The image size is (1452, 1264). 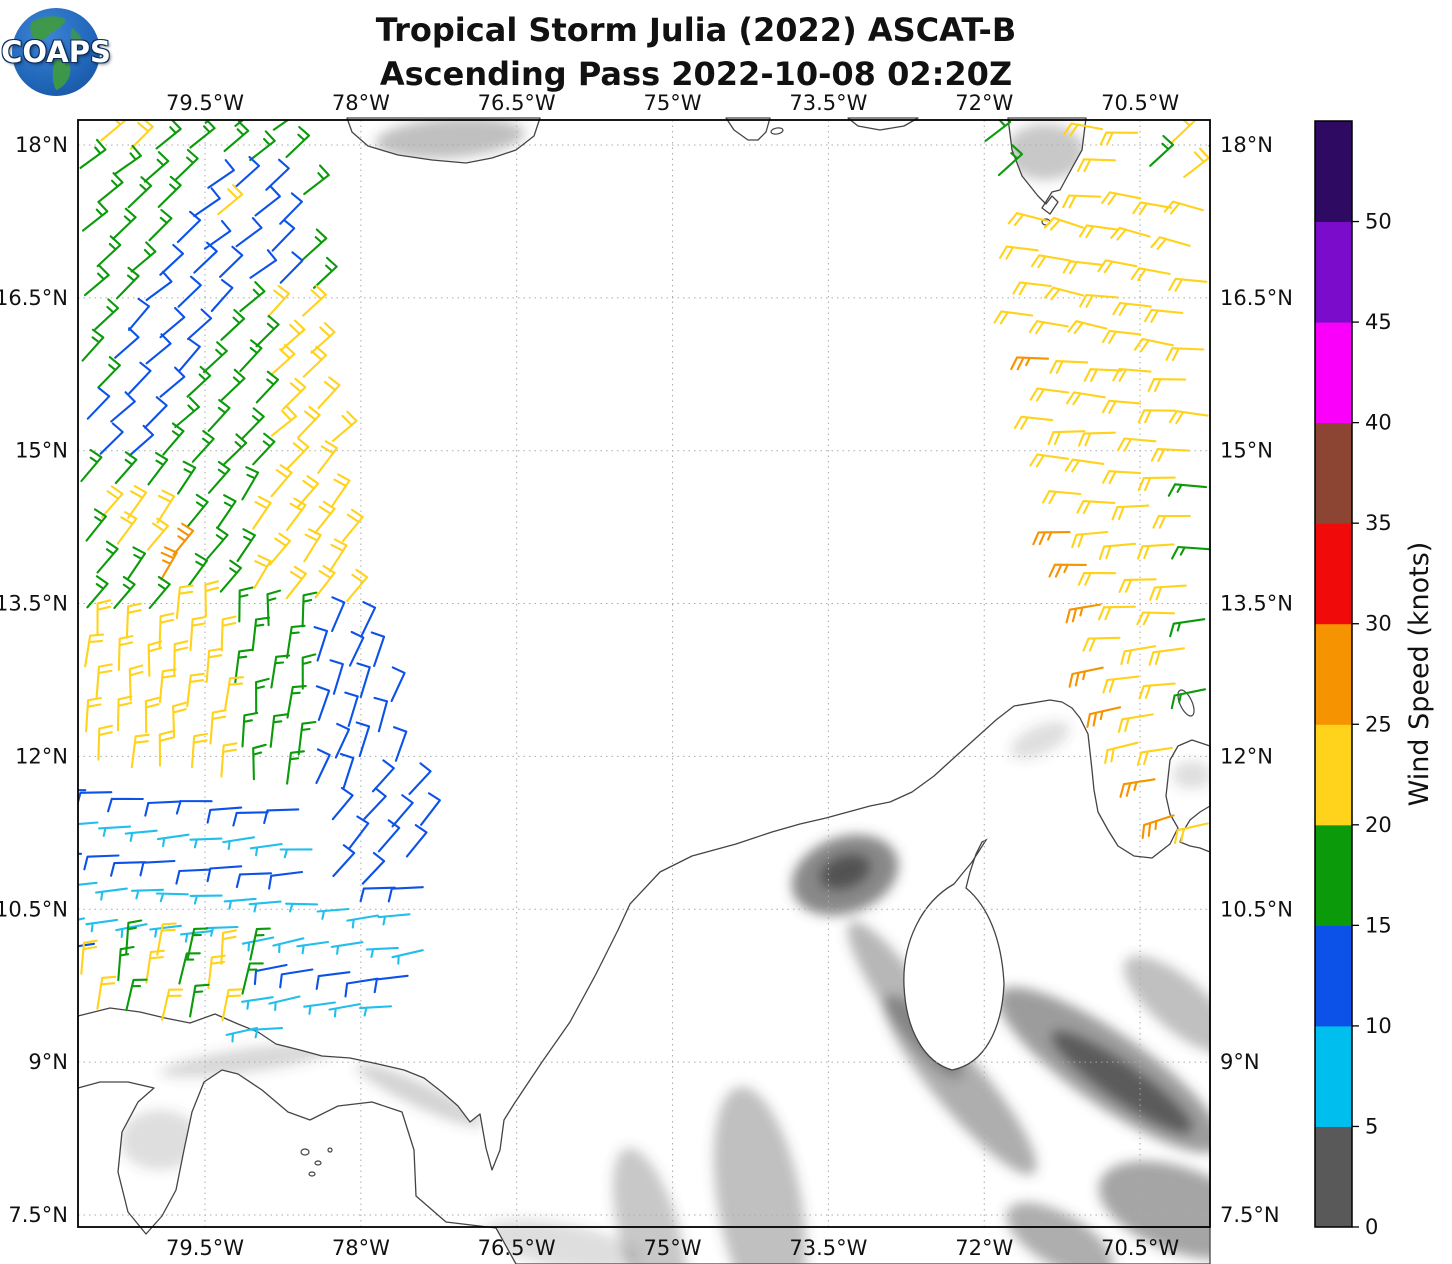 What do you see at coordinates (696, 74) in the screenshot?
I see `chart-title-line2: Ascending Pass 2022-10-08 02:20Z` at bounding box center [696, 74].